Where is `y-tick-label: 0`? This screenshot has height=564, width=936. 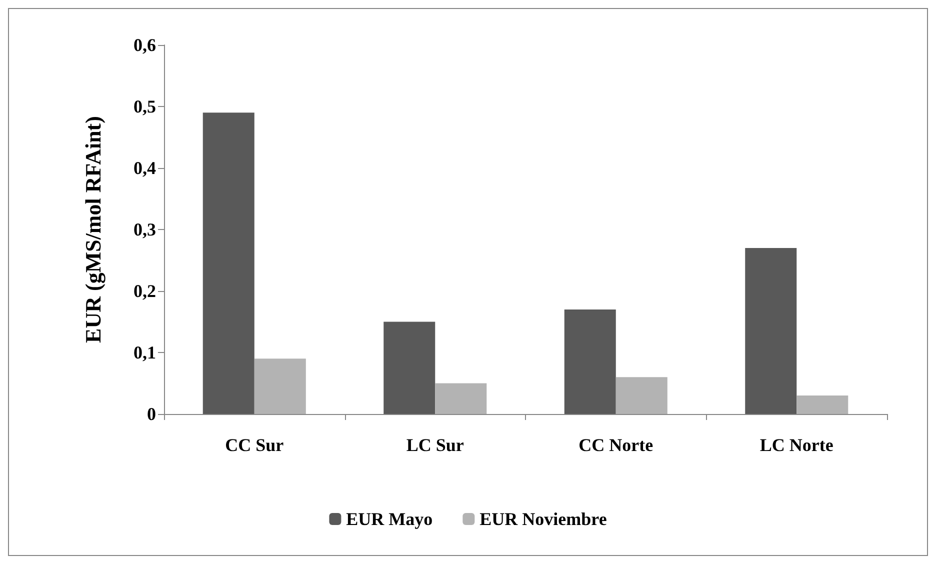
y-tick-label: 0 is located at coordinates (151, 414).